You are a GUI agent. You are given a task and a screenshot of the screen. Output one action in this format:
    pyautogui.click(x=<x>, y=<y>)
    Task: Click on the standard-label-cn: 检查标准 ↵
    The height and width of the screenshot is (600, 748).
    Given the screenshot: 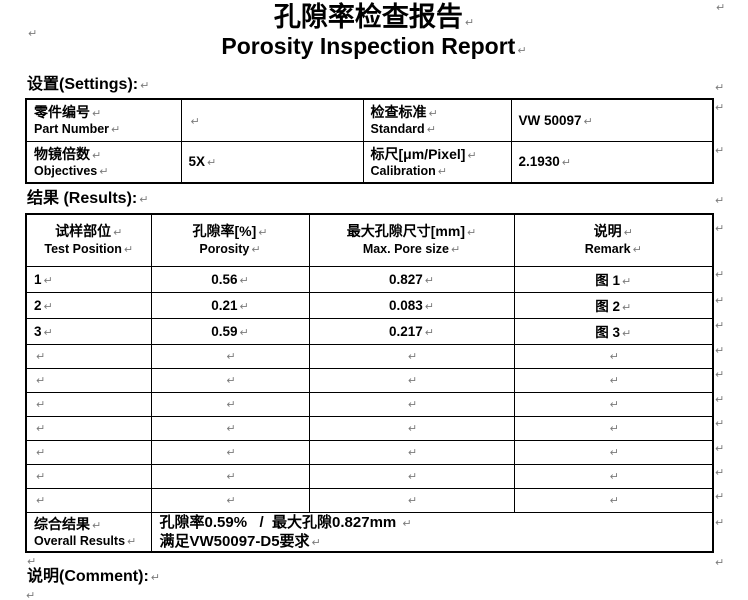 What is the action you would take?
    pyautogui.click(x=404, y=112)
    